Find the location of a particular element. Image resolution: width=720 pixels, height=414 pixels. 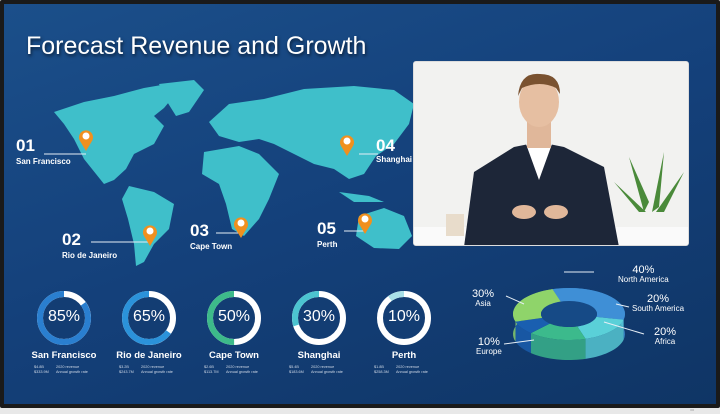

slide-title: Forecast Revenue and Growth is located at coordinates (196, 46).